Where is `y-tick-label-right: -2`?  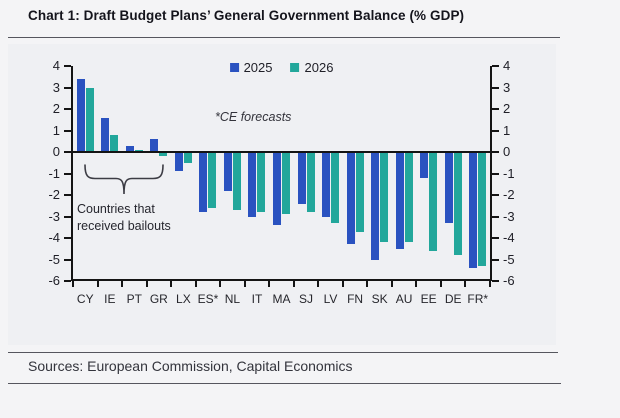
y-tick-label-right: -2 is located at coordinates (509, 194).